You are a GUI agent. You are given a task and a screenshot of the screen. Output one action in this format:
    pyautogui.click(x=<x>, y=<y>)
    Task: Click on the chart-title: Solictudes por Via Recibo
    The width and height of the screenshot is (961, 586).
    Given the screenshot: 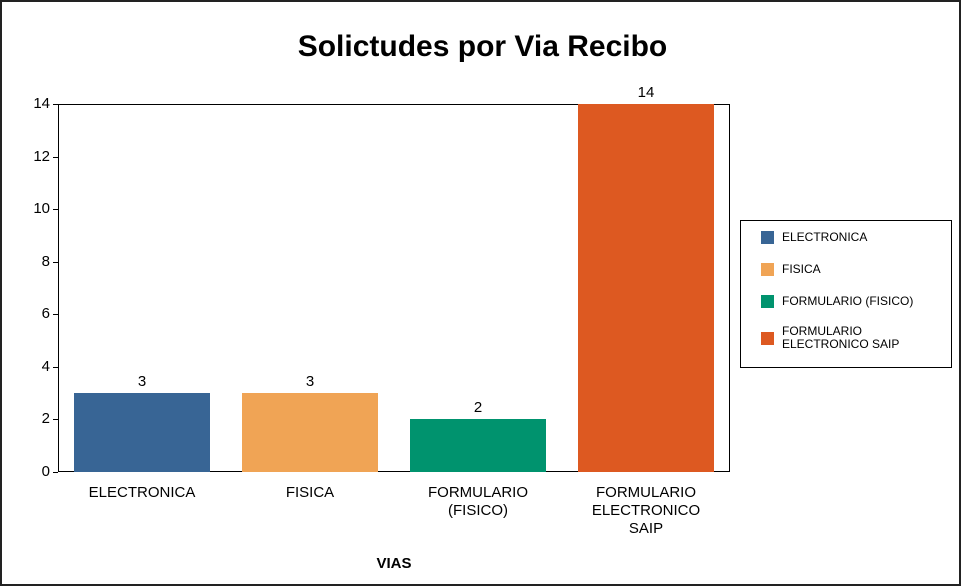 What is the action you would take?
    pyautogui.click(x=482, y=46)
    